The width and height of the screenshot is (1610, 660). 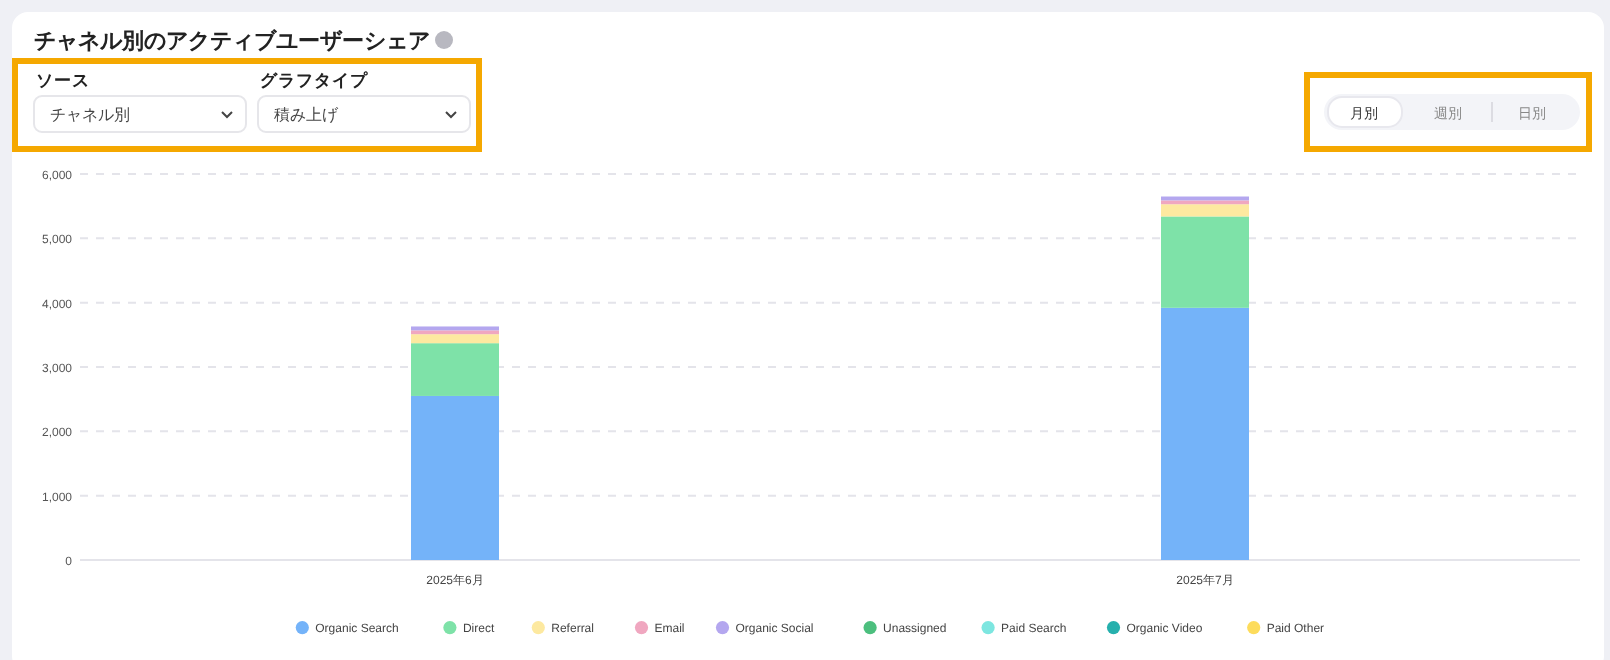 I want to click on title: チャネル別のアクティブユーザーシェア, so click(x=232, y=42).